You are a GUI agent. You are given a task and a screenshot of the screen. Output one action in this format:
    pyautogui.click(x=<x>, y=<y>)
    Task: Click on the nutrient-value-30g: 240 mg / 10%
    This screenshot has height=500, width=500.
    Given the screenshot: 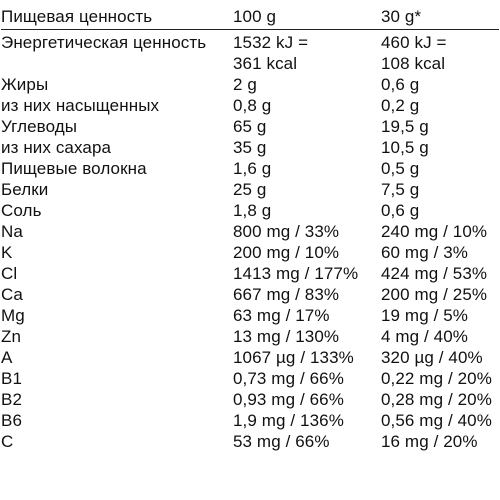 What is the action you would take?
    pyautogui.click(x=434, y=231)
    